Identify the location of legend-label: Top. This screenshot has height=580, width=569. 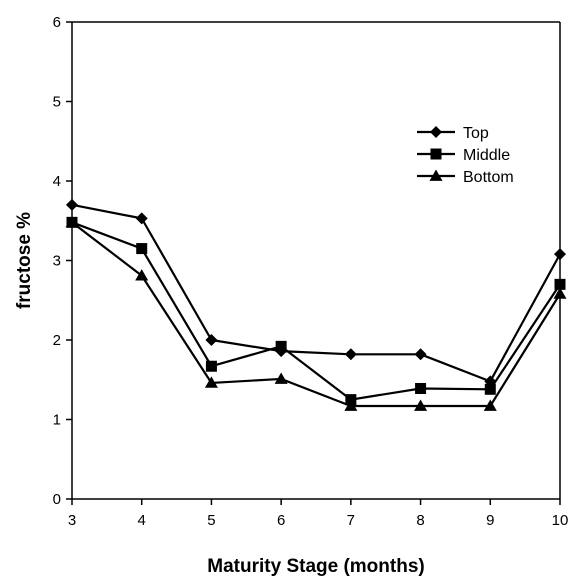
(476, 133).